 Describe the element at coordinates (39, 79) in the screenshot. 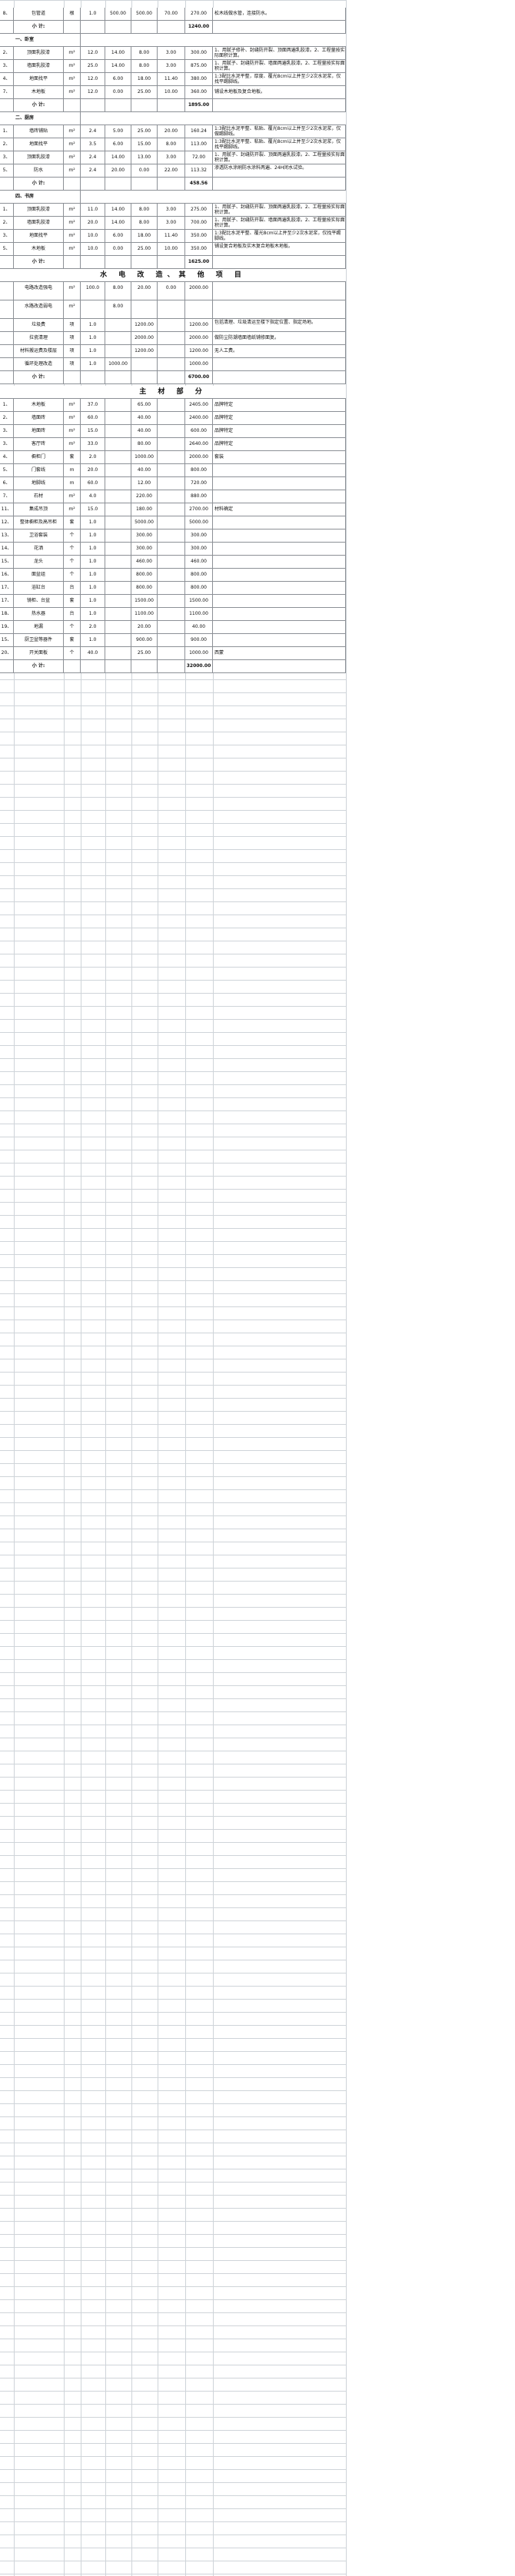

I see `cell-name: 地面找平` at that location.